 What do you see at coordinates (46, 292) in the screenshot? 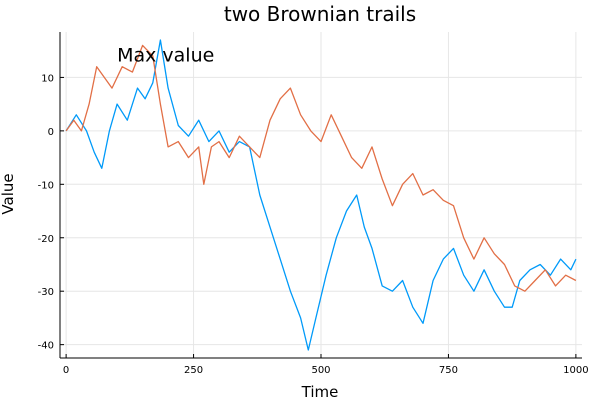
I see `y-tick-label: -30` at bounding box center [46, 292].